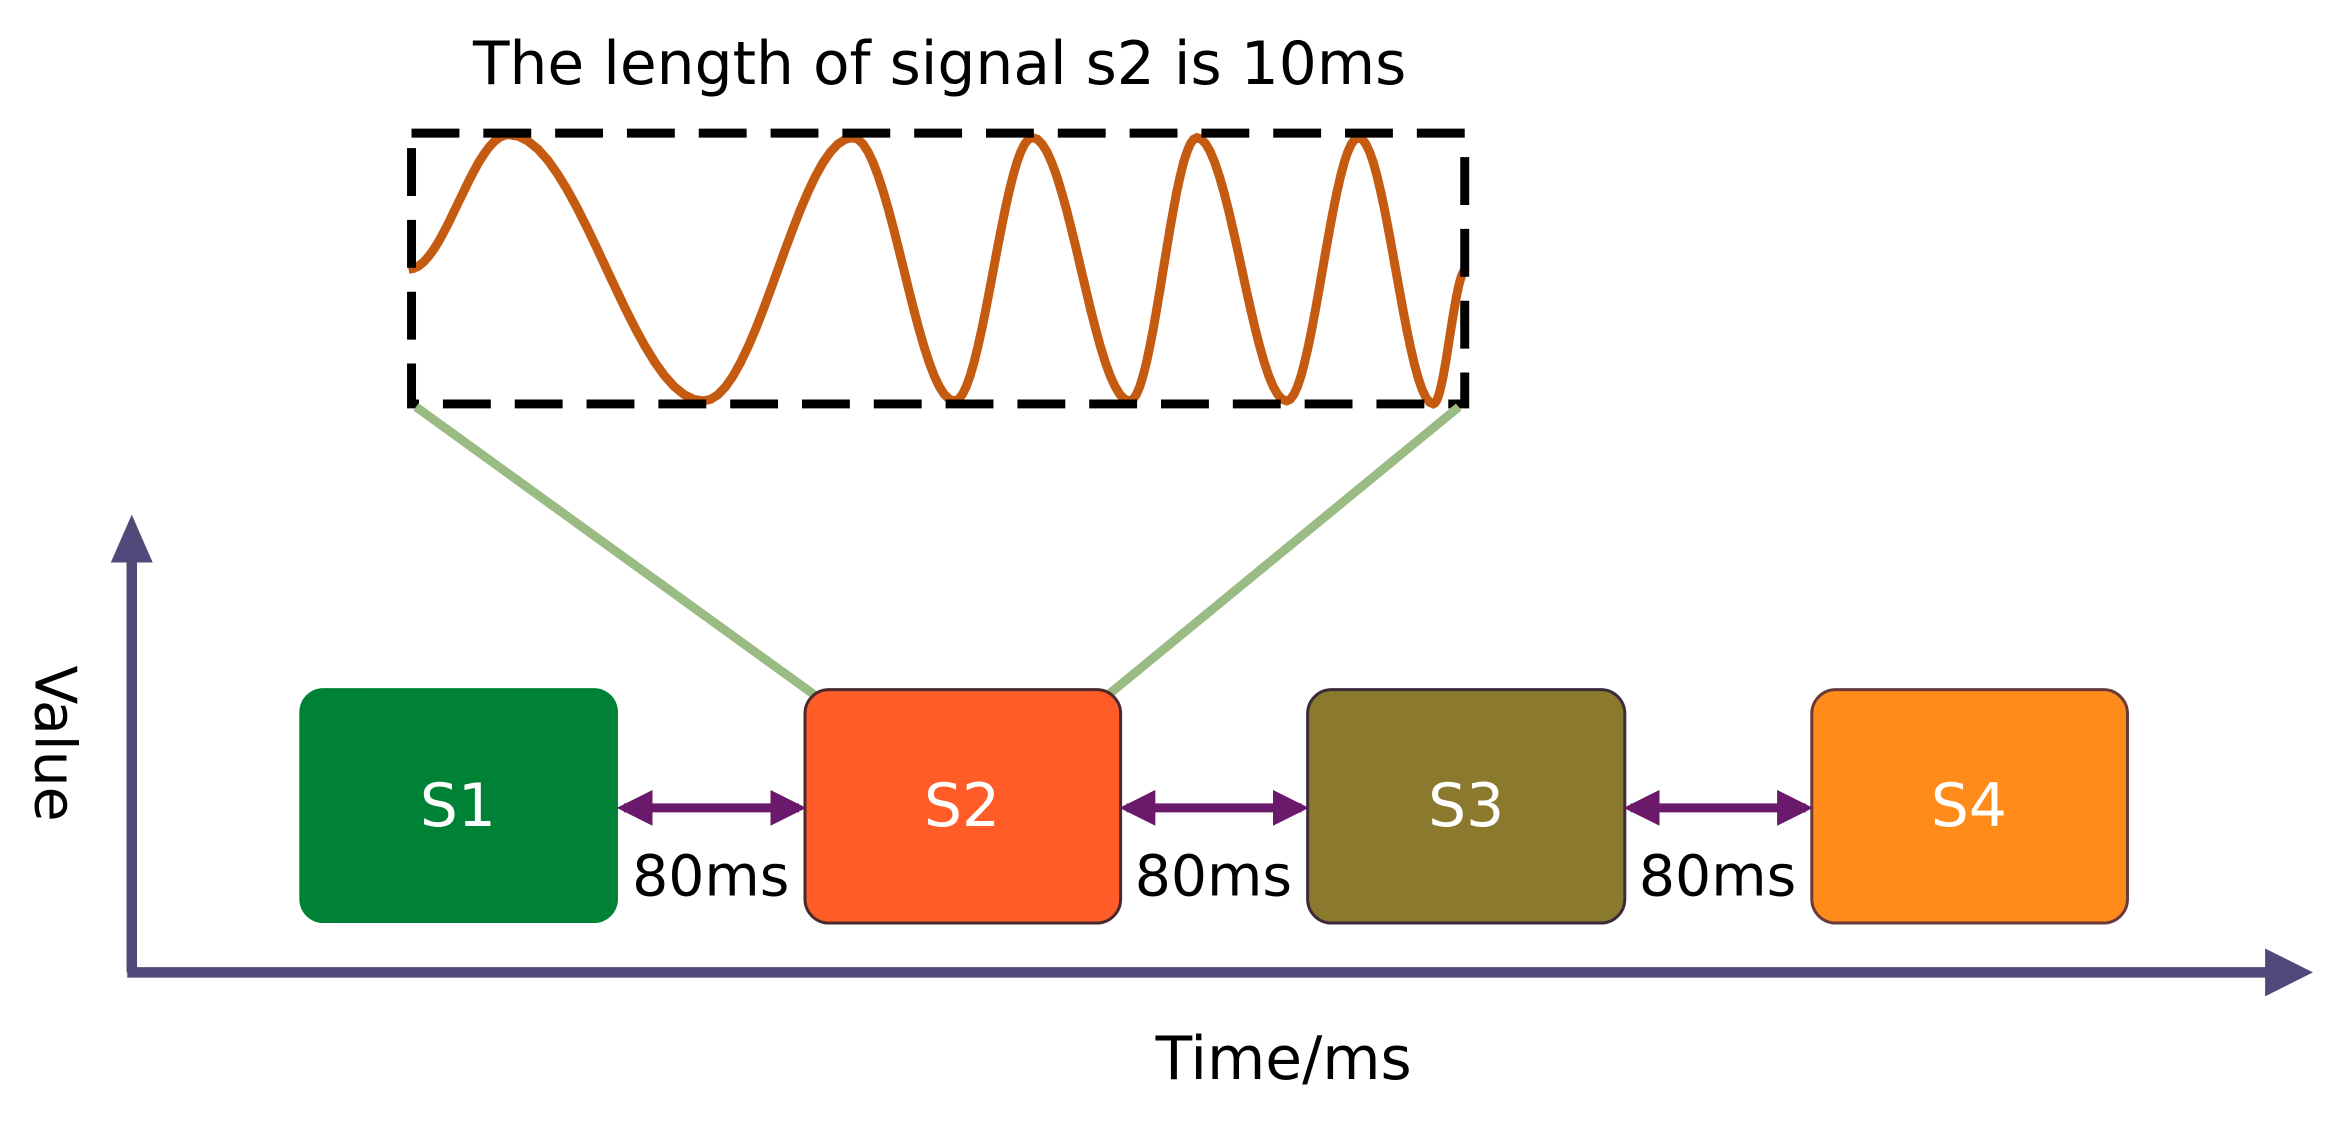 This screenshot has width=2346, height=1128. What do you see at coordinates (939, 64) in the screenshot?
I see `title: The length of signal s2 is 10ms` at bounding box center [939, 64].